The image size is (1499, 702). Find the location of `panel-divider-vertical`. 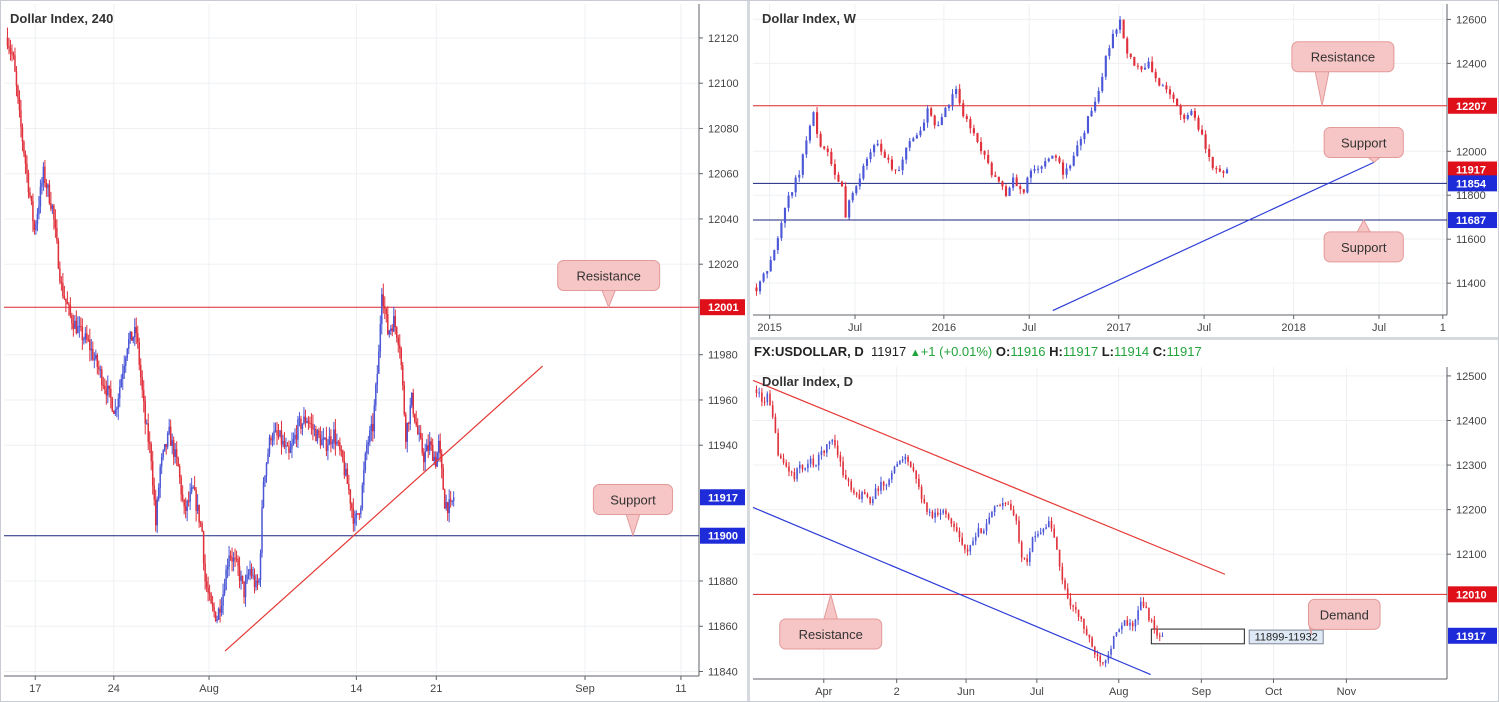

panel-divider-vertical is located at coordinates (748, 351).